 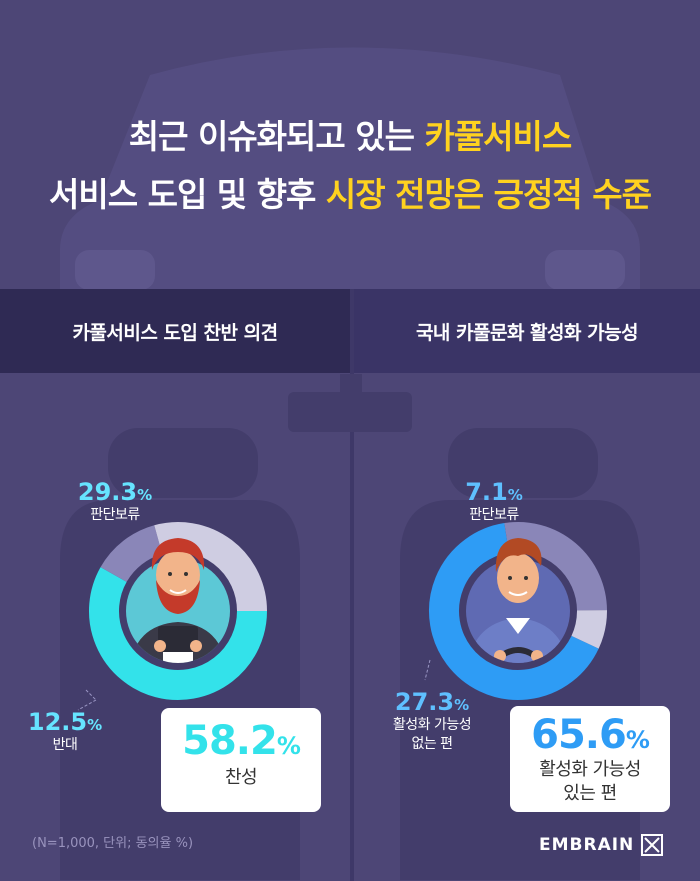 I want to click on avatar-driver-man, so click(x=518, y=600).